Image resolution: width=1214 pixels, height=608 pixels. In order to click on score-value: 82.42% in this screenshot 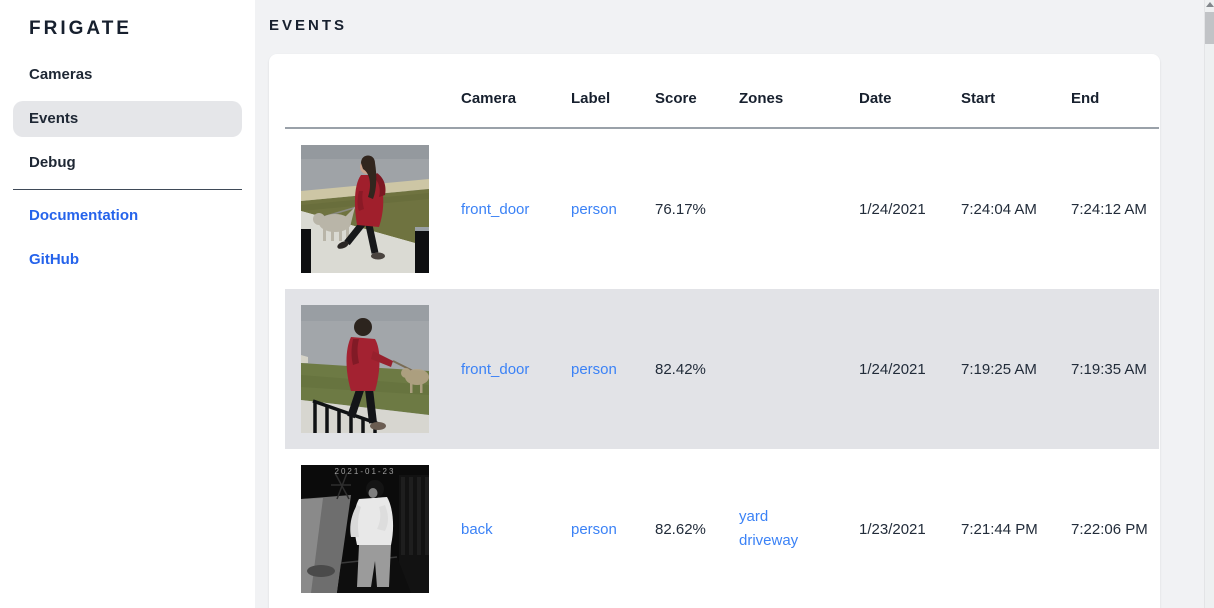, I will do `click(681, 369)`.